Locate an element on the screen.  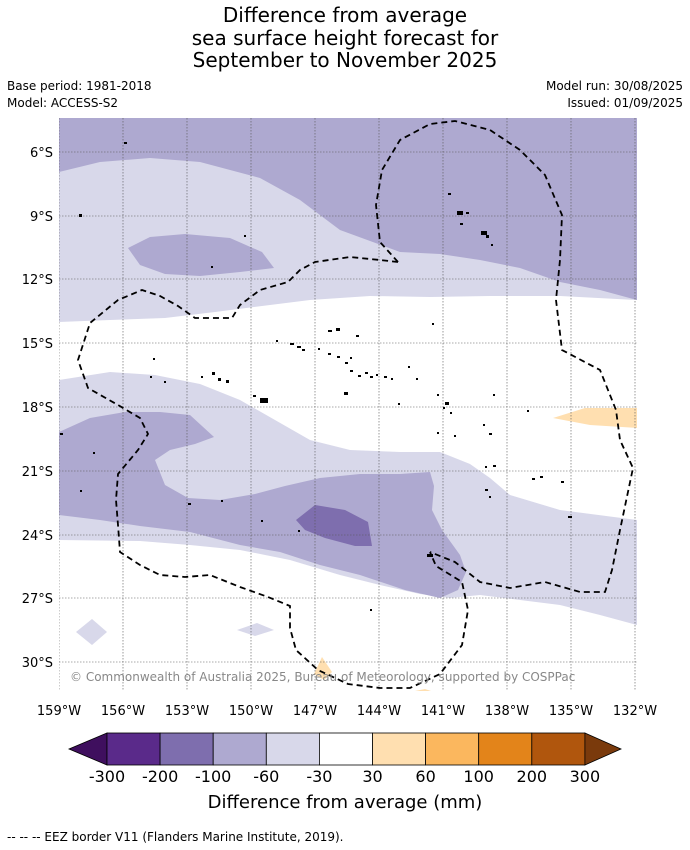
meta-right: Model run: 30/08/2025 Issued: 01/09/2025 is located at coordinates (614, 95).